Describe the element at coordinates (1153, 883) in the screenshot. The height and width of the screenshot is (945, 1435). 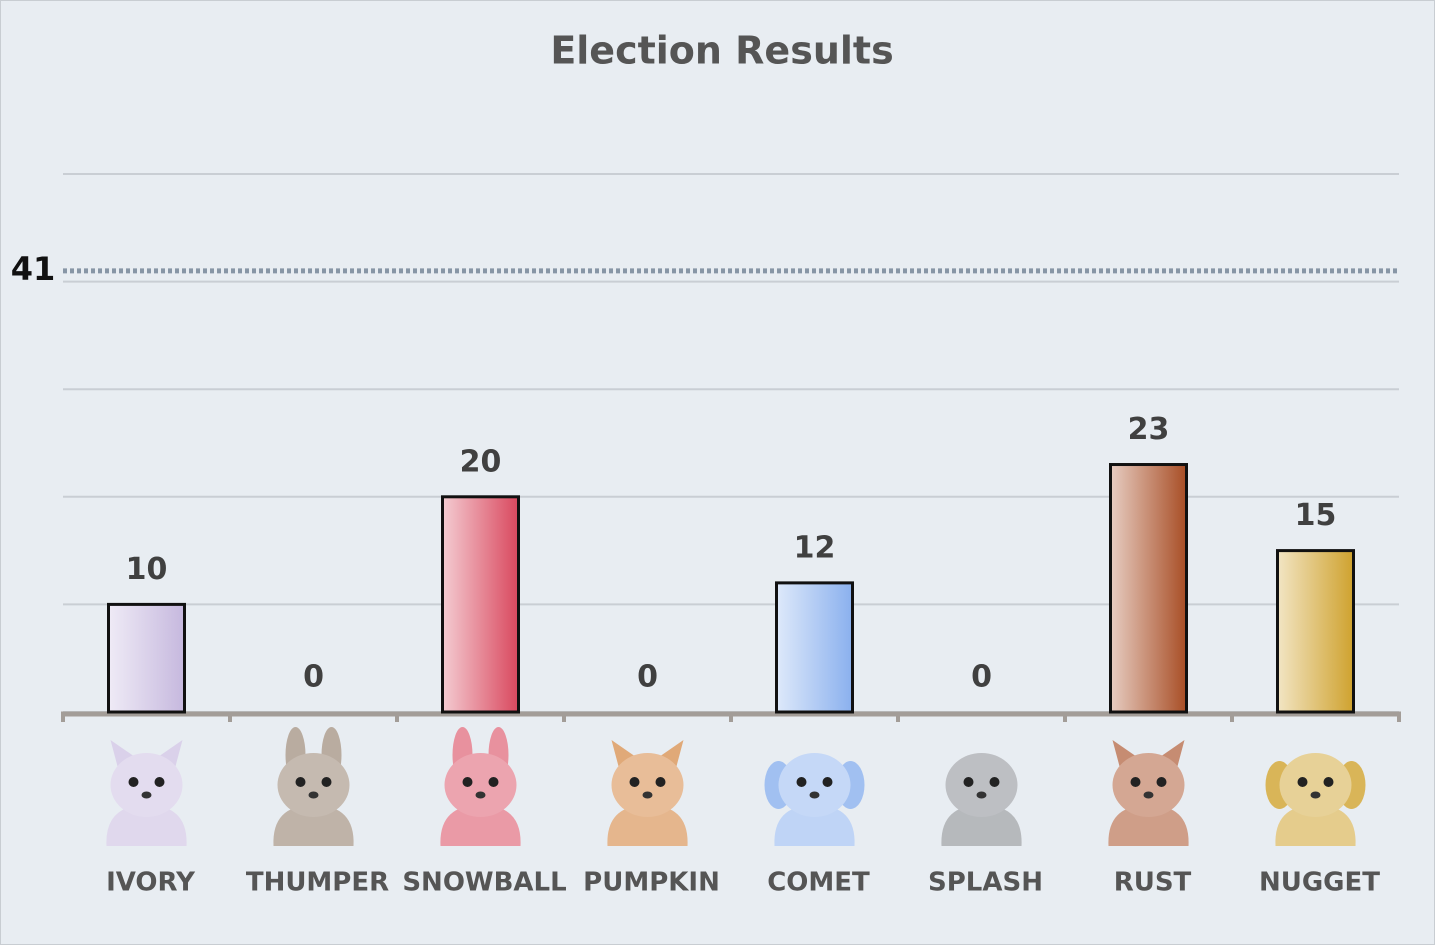
I see `x-tick-label: RUST` at that location.